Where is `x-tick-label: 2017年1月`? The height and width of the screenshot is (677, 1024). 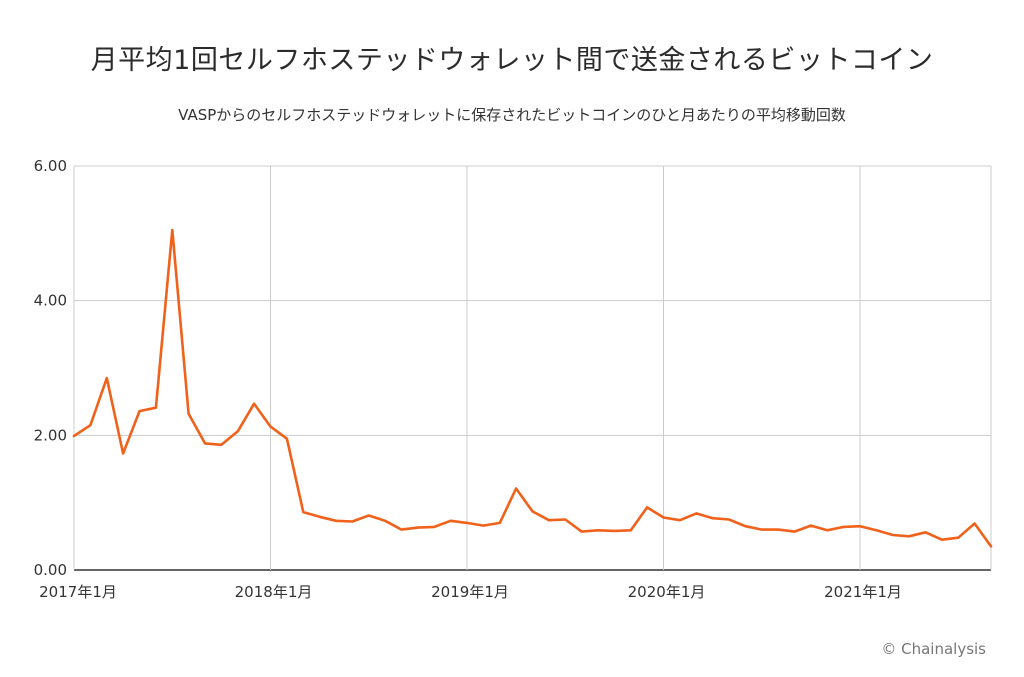 x-tick-label: 2017年1月 is located at coordinates (78, 592).